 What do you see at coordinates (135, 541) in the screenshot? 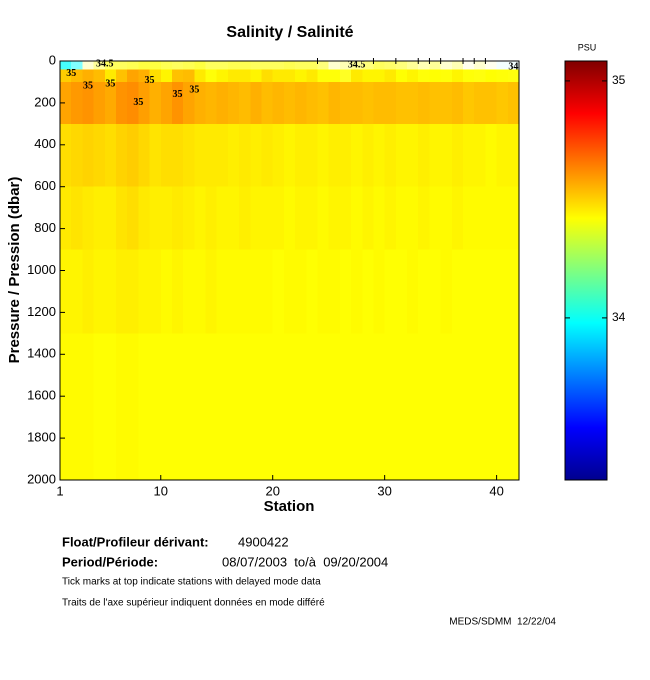
I see `float-label: Float/Profileur dérivant:` at bounding box center [135, 541].